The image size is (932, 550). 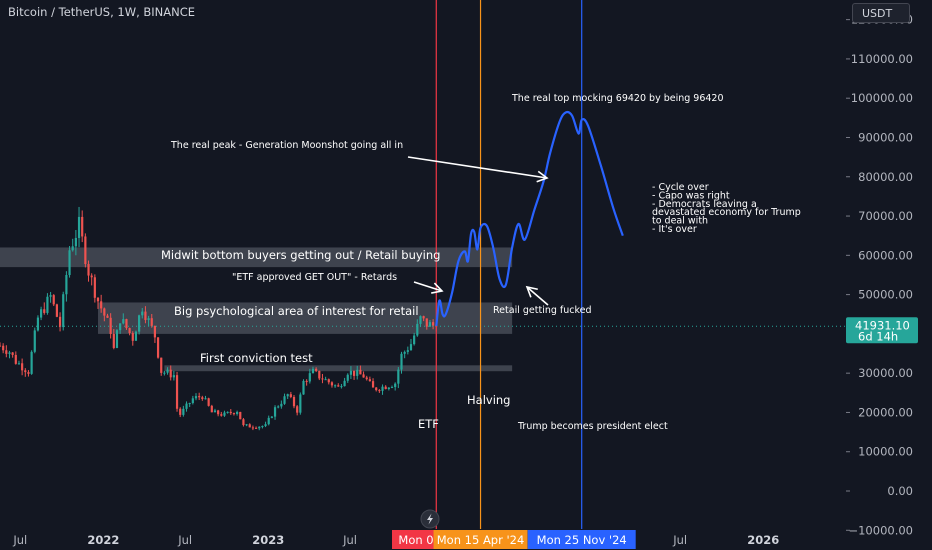 What do you see at coordinates (529, 218) in the screenshot?
I see `projection-path` at bounding box center [529, 218].